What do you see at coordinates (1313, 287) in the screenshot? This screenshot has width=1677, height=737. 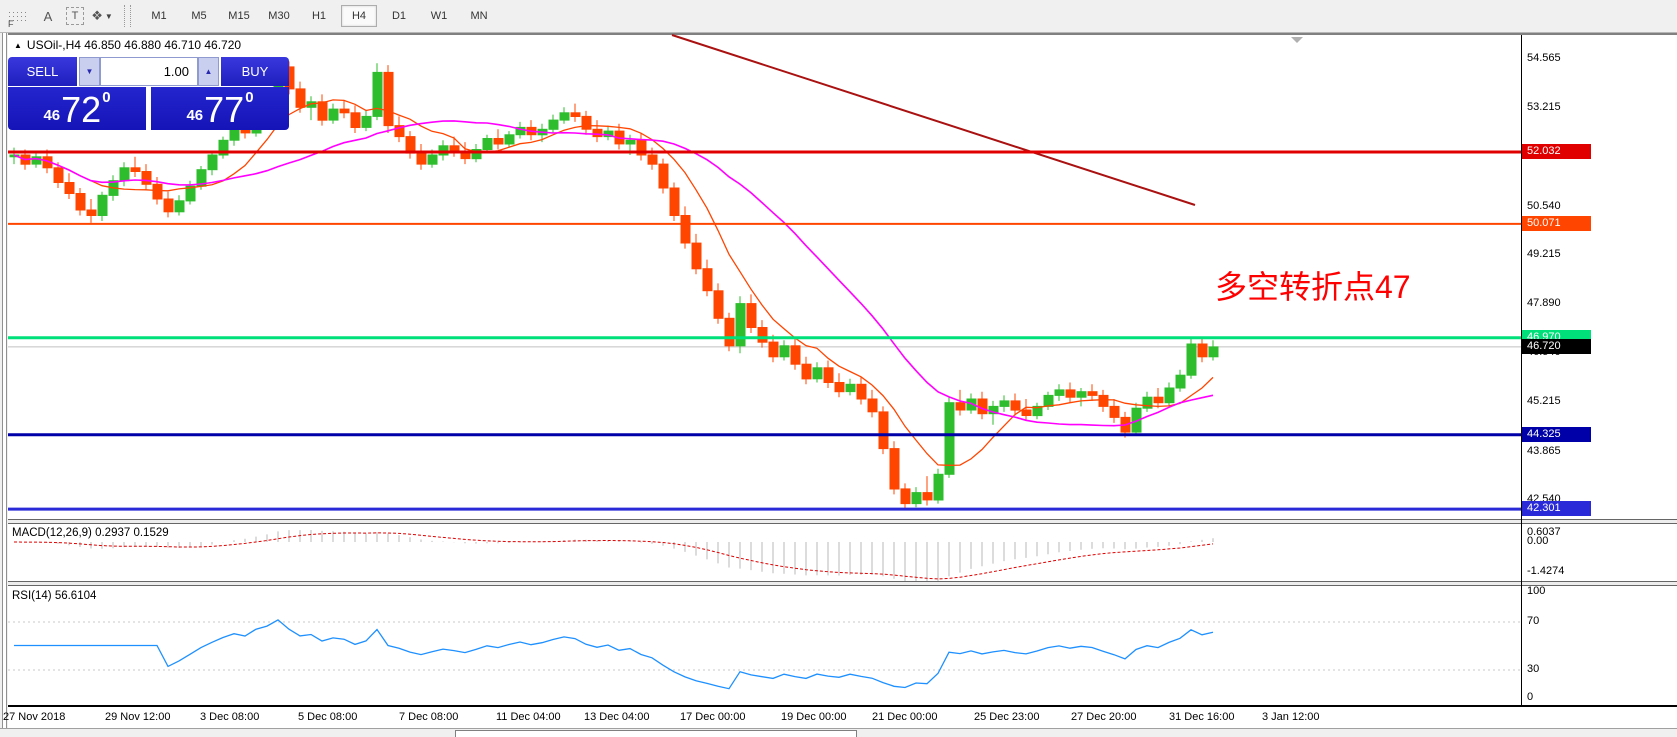 I see `trend-annotation-text: 多空转折点47` at bounding box center [1313, 287].